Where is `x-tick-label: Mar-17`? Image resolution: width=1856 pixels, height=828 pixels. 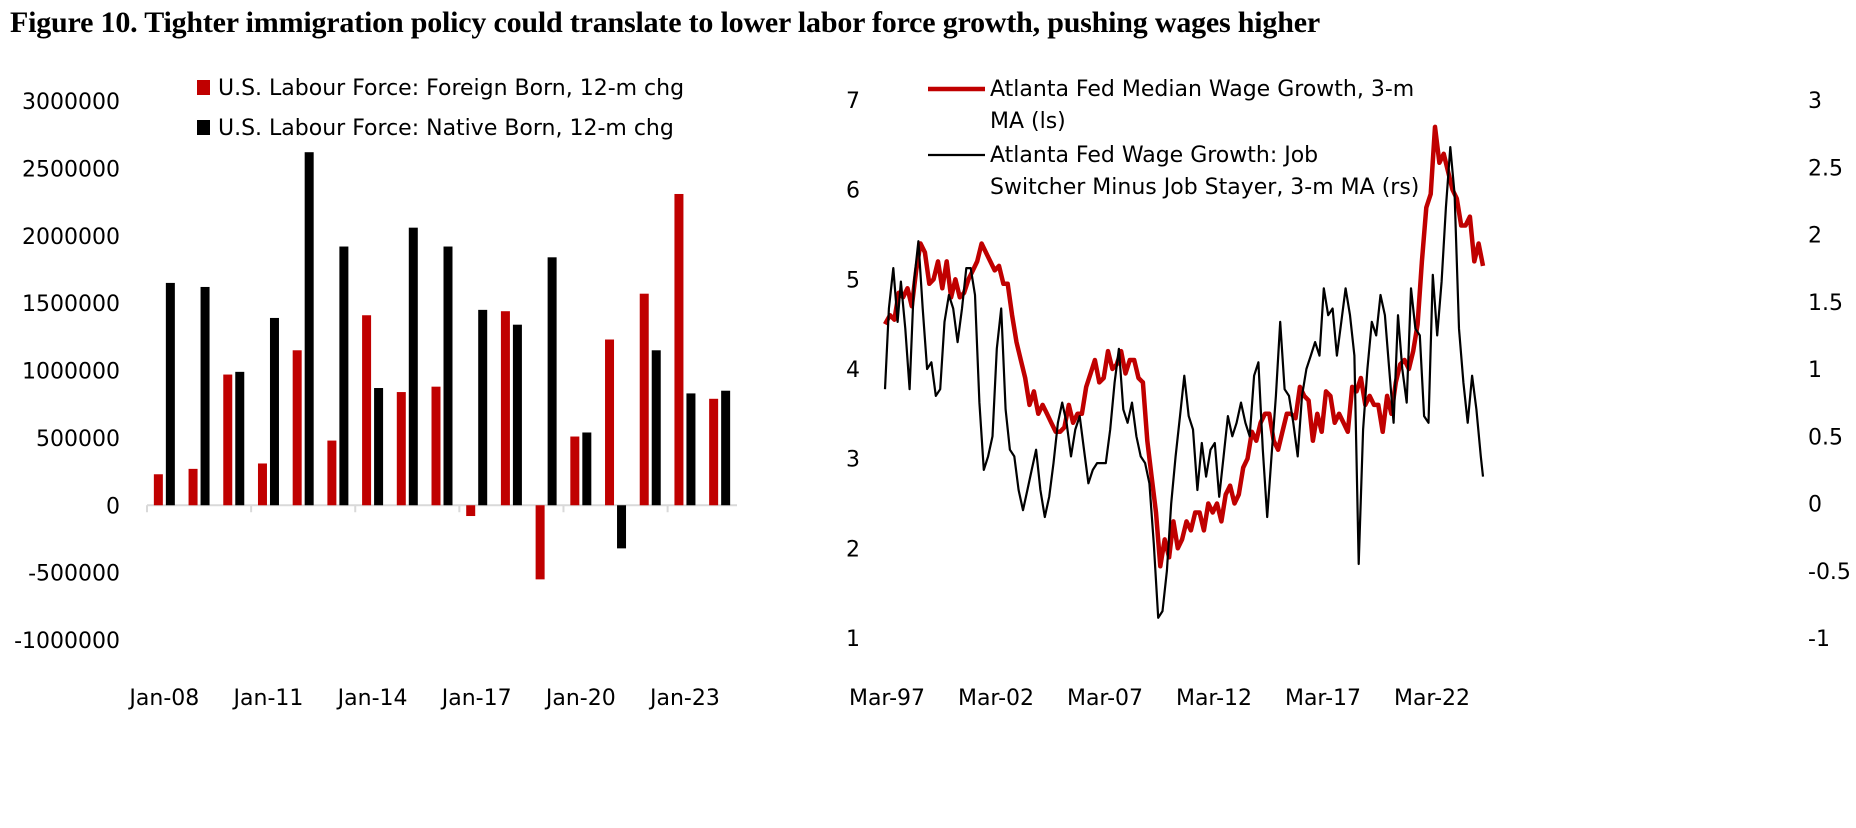 x-tick-label: Mar-17 is located at coordinates (1323, 698).